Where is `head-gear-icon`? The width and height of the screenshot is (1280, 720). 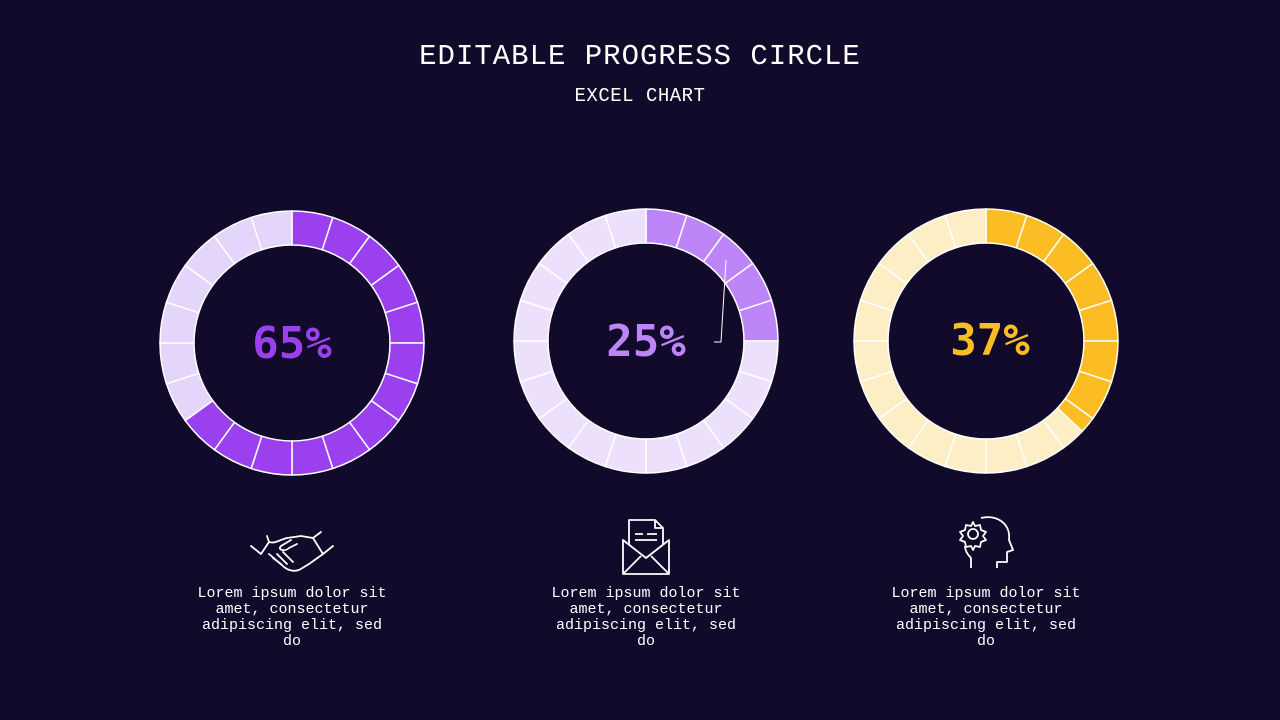
head-gear-icon is located at coordinates (986, 542).